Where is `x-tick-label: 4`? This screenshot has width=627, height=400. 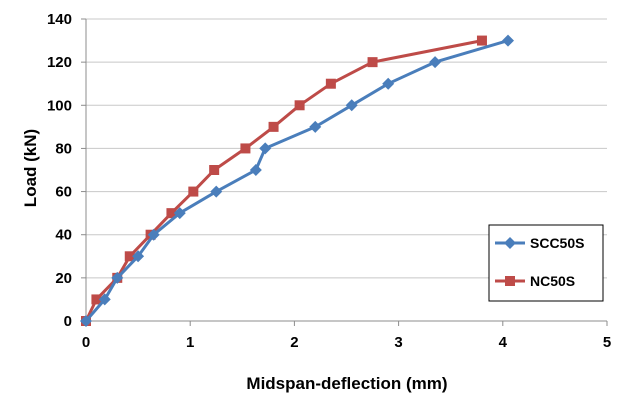
x-tick-label: 4 is located at coordinates (503, 342).